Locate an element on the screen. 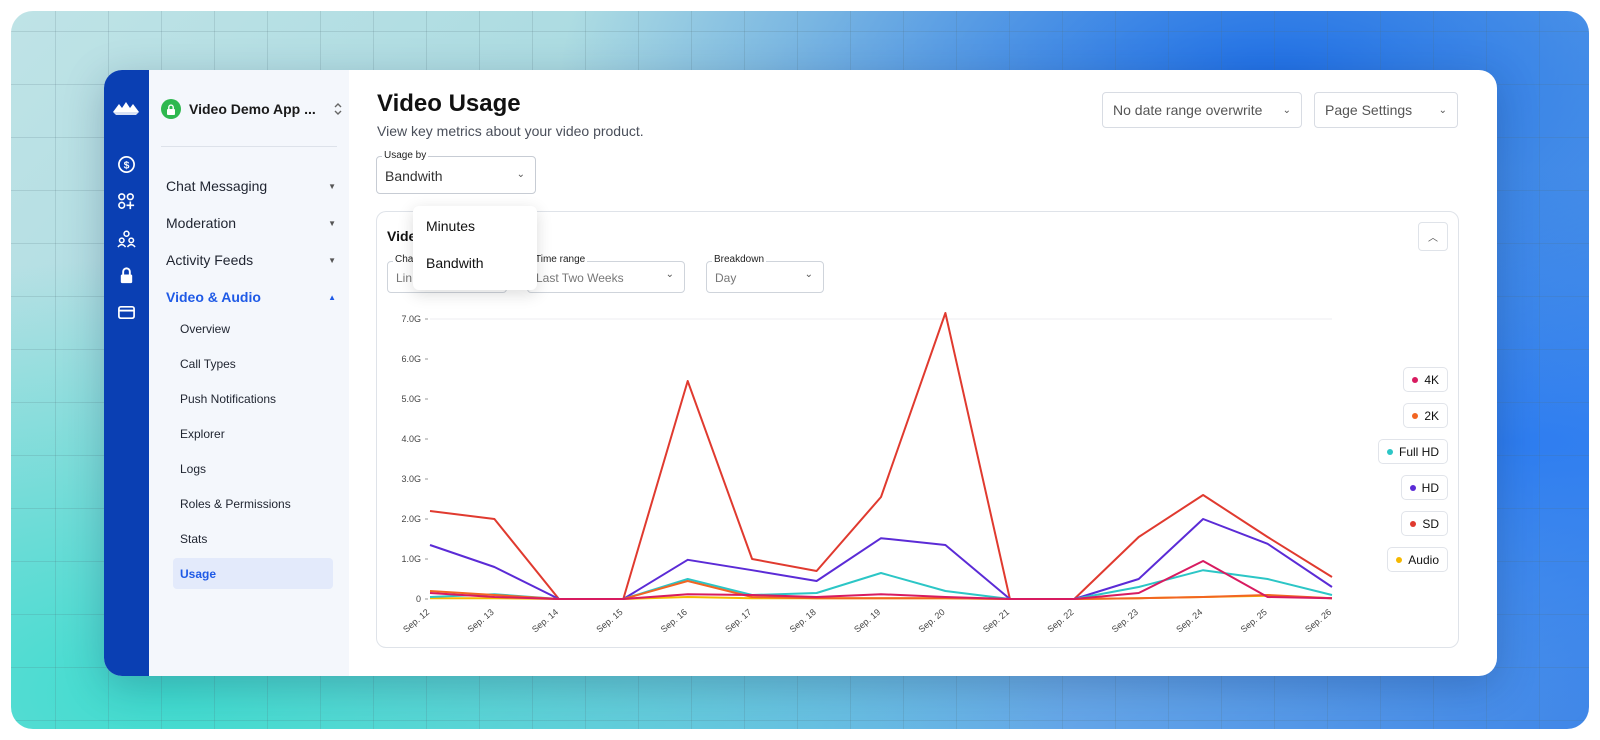  time-range-value: Last Two Weeks is located at coordinates (580, 278).